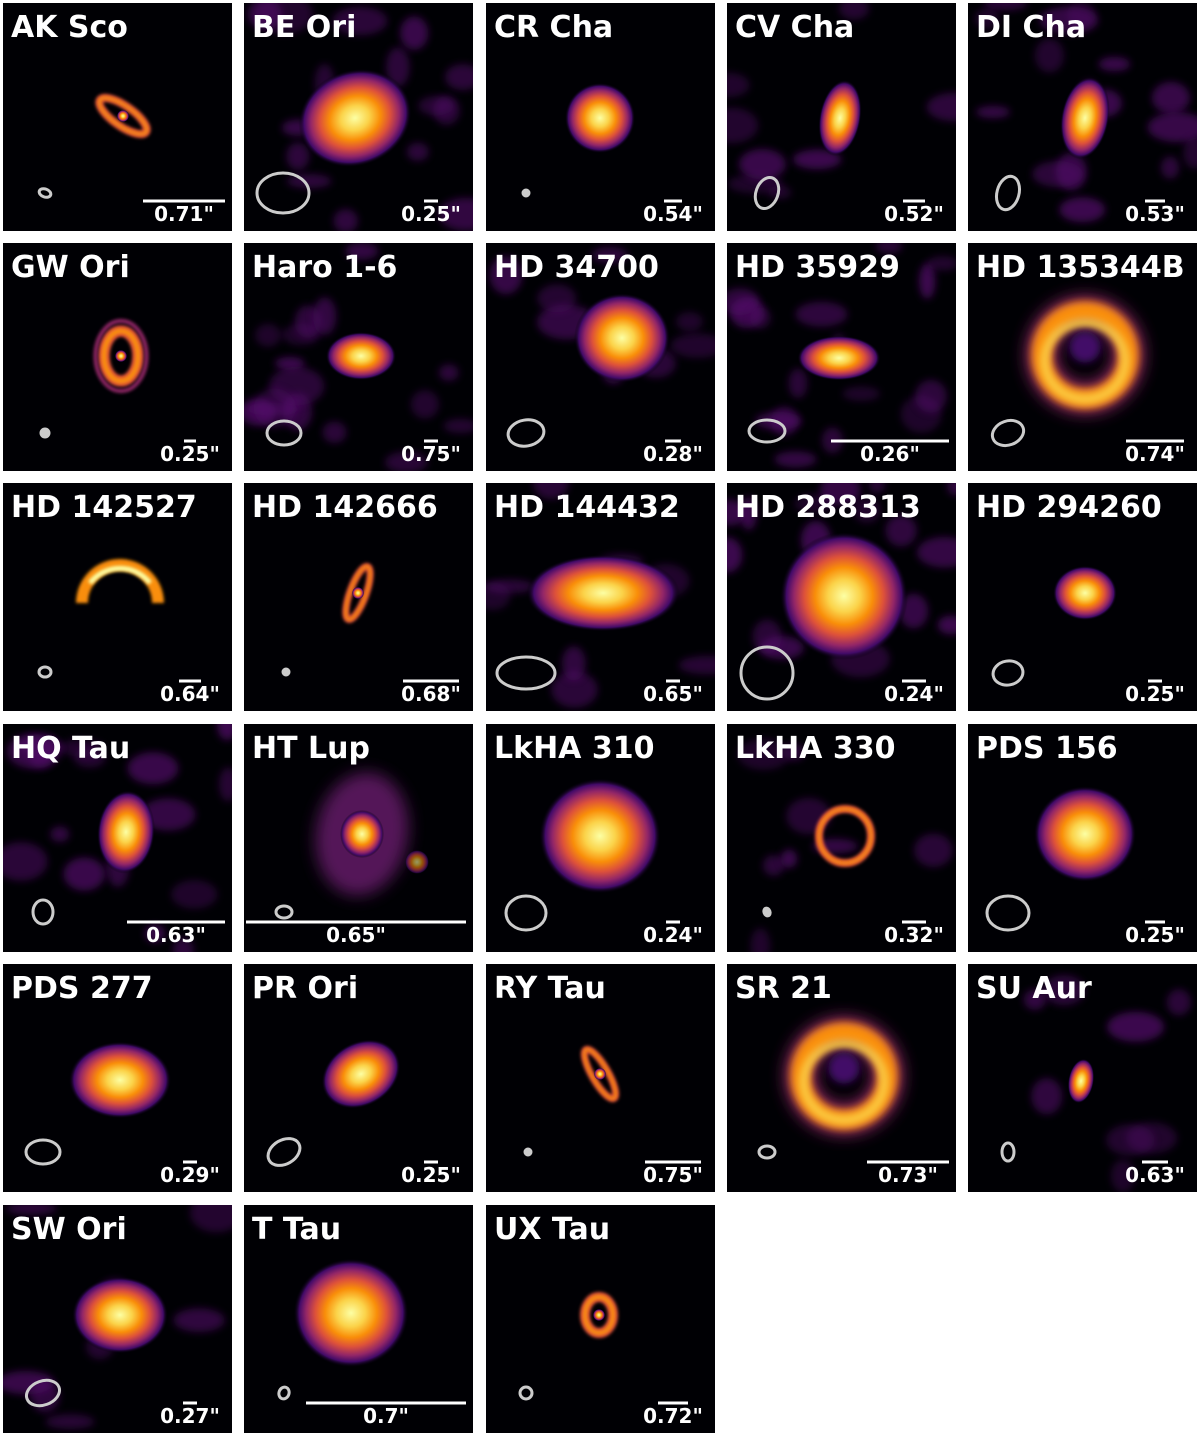  I want to click on scale-label: 0.7", so click(386, 1416).